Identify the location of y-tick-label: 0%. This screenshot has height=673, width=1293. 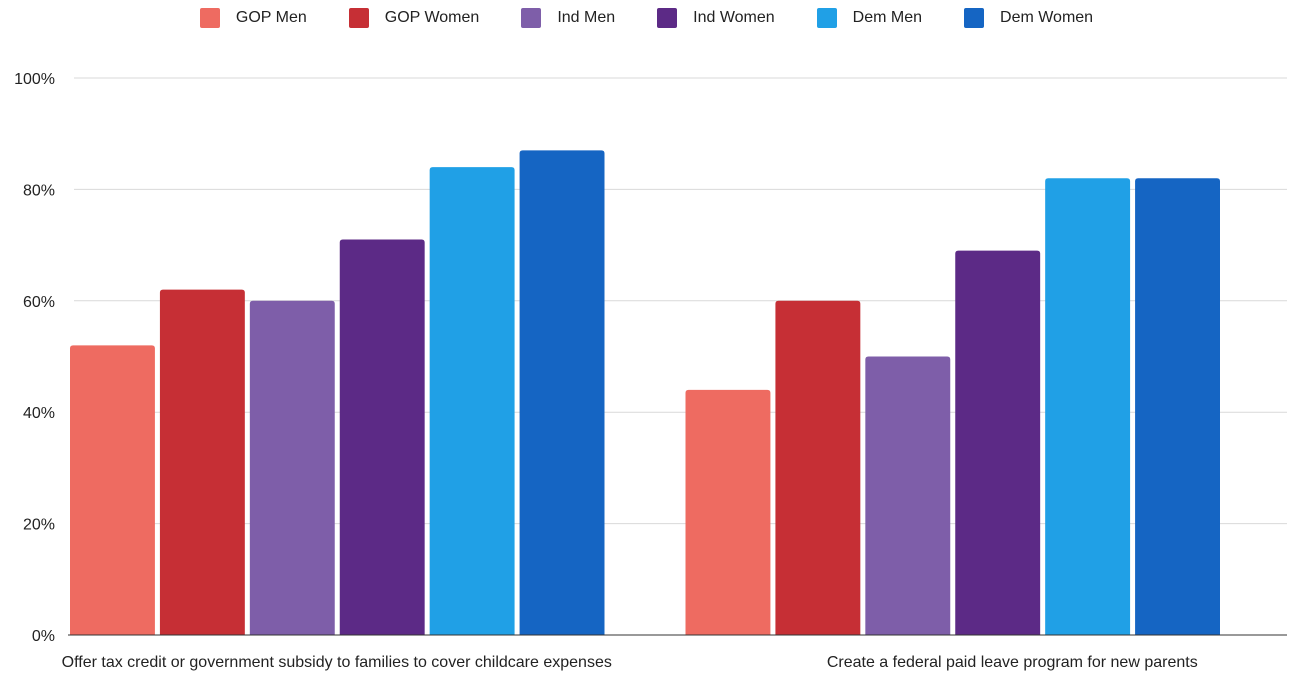
(43, 636).